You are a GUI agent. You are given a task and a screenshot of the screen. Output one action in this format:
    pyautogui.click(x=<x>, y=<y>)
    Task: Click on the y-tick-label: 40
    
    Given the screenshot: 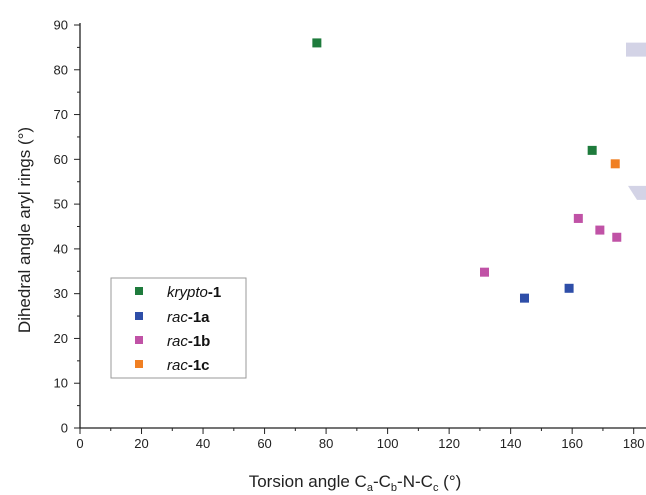 What is the action you would take?
    pyautogui.click(x=61, y=248)
    